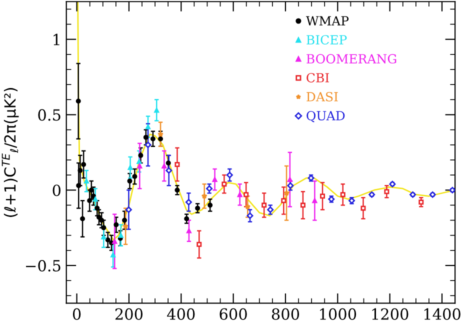  What do you see at coordinates (326, 40) in the screenshot?
I see `legend-label: BICEP` at bounding box center [326, 40].